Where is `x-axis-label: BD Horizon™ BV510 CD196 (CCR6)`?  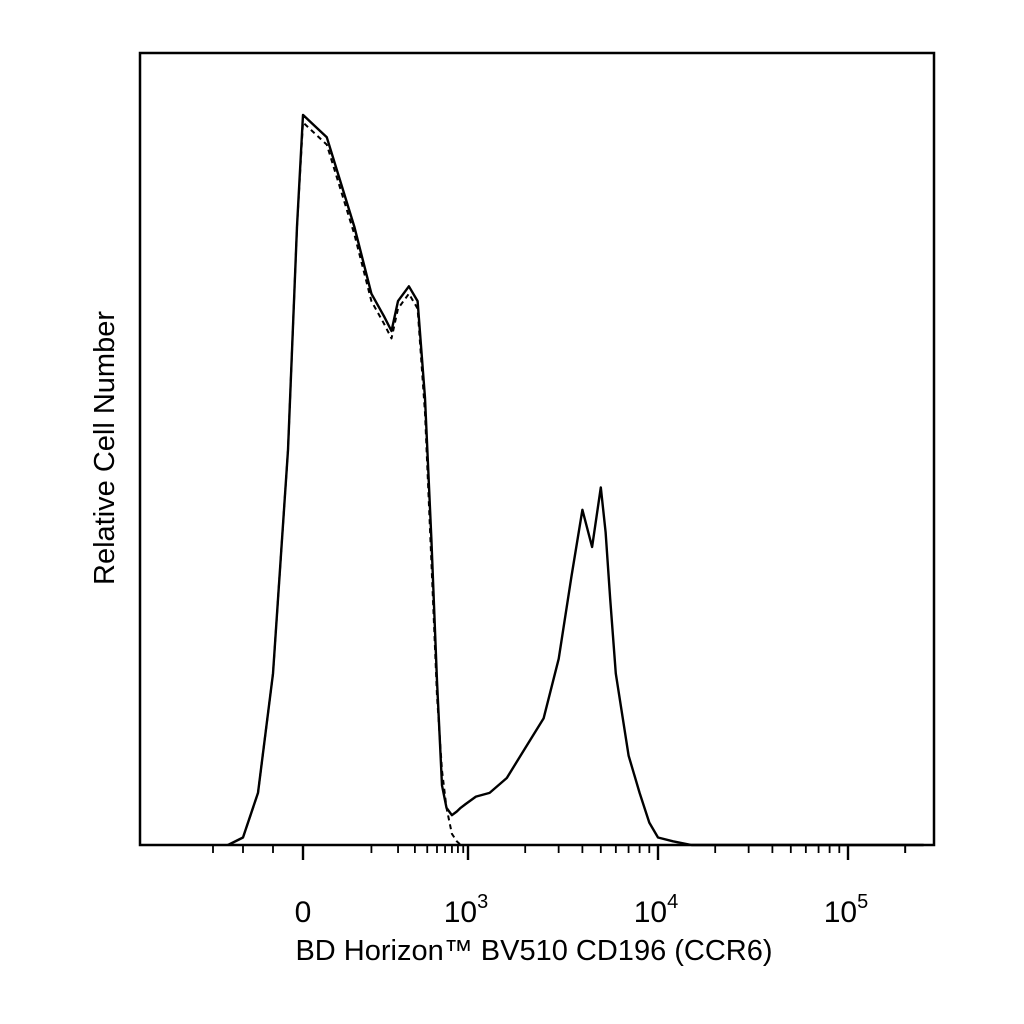 x-axis-label: BD Horizon™ BV510 CD196 (CCR6) is located at coordinates (533, 951).